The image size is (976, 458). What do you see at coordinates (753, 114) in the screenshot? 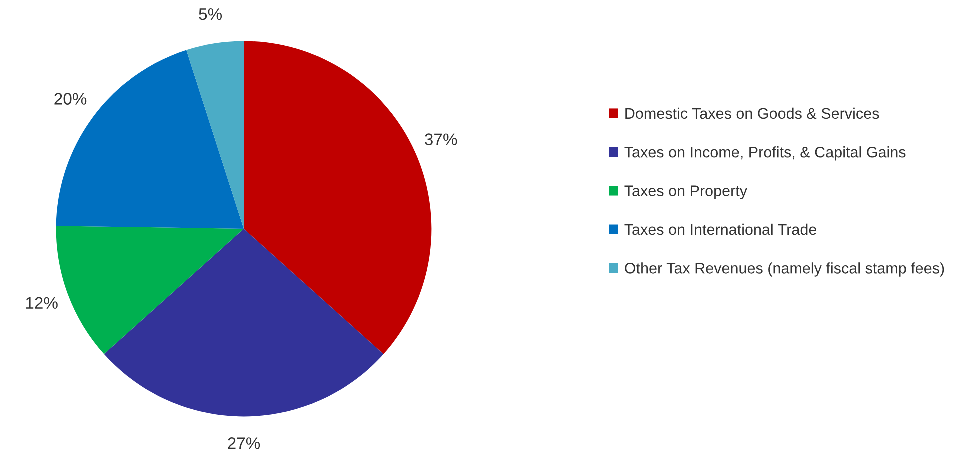
I see `legend-label: Domestic Taxes on Goods & Services` at bounding box center [753, 114].